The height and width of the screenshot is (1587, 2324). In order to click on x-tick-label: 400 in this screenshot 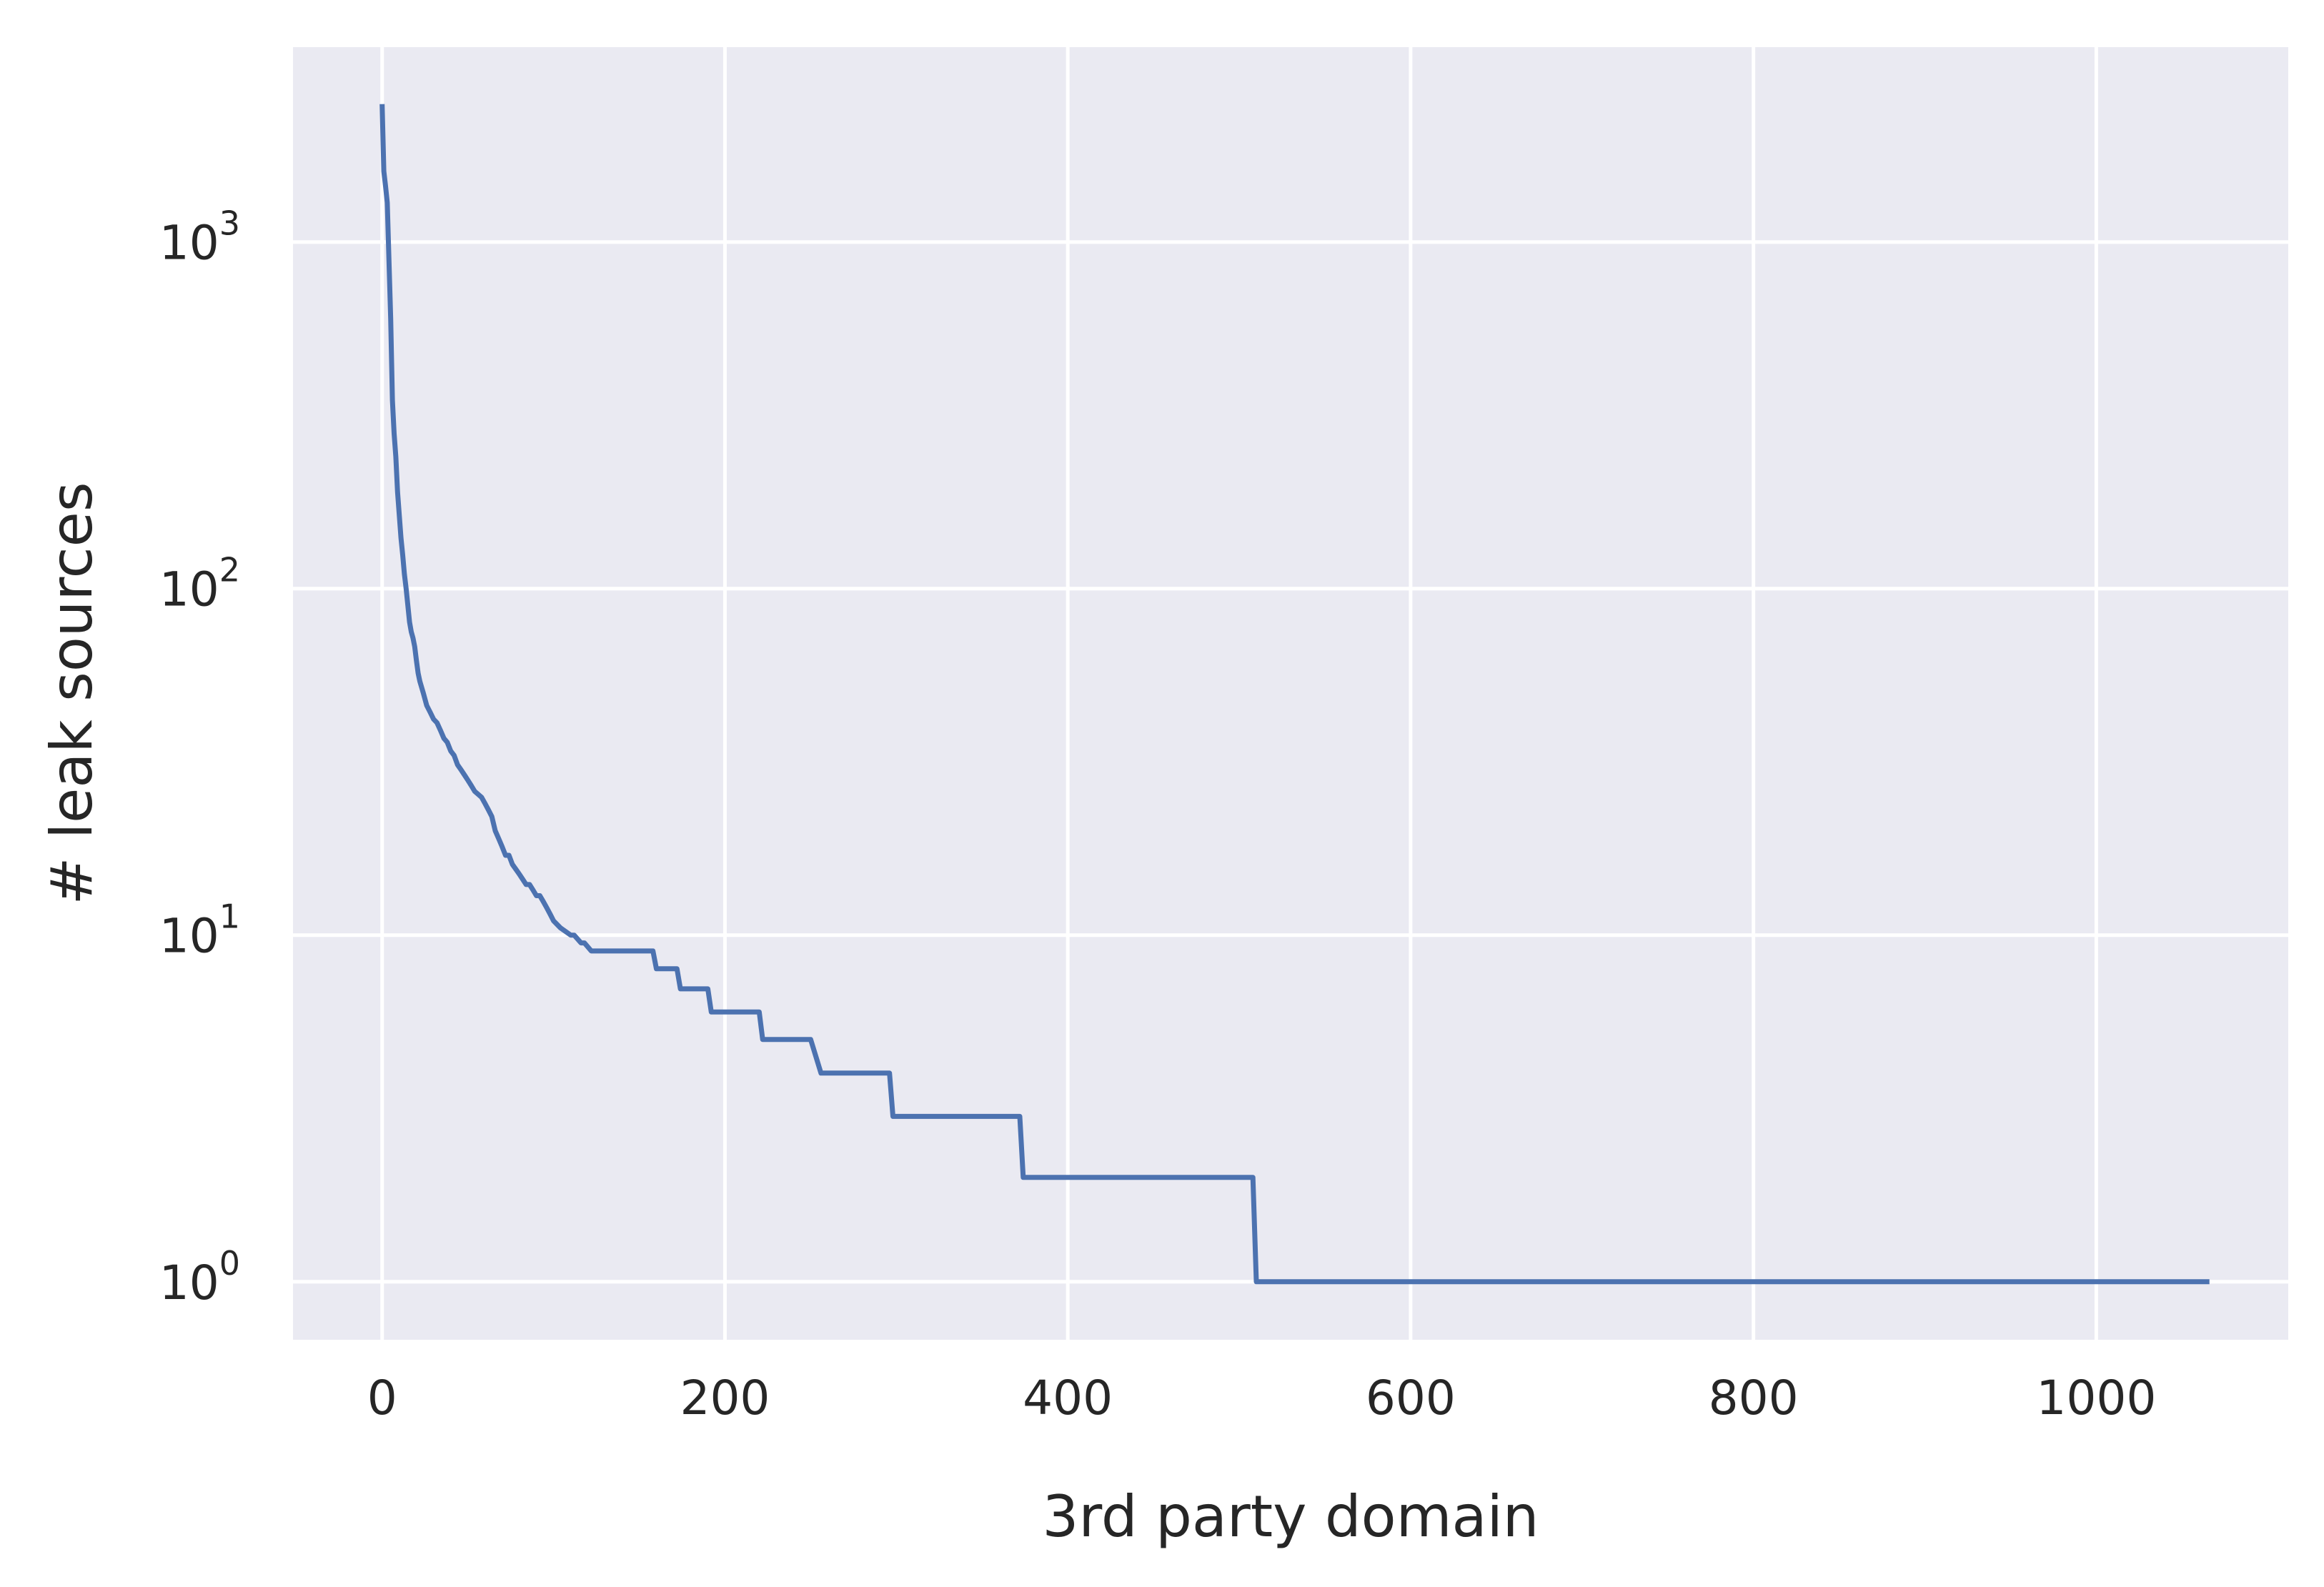, I will do `click(1068, 1398)`.